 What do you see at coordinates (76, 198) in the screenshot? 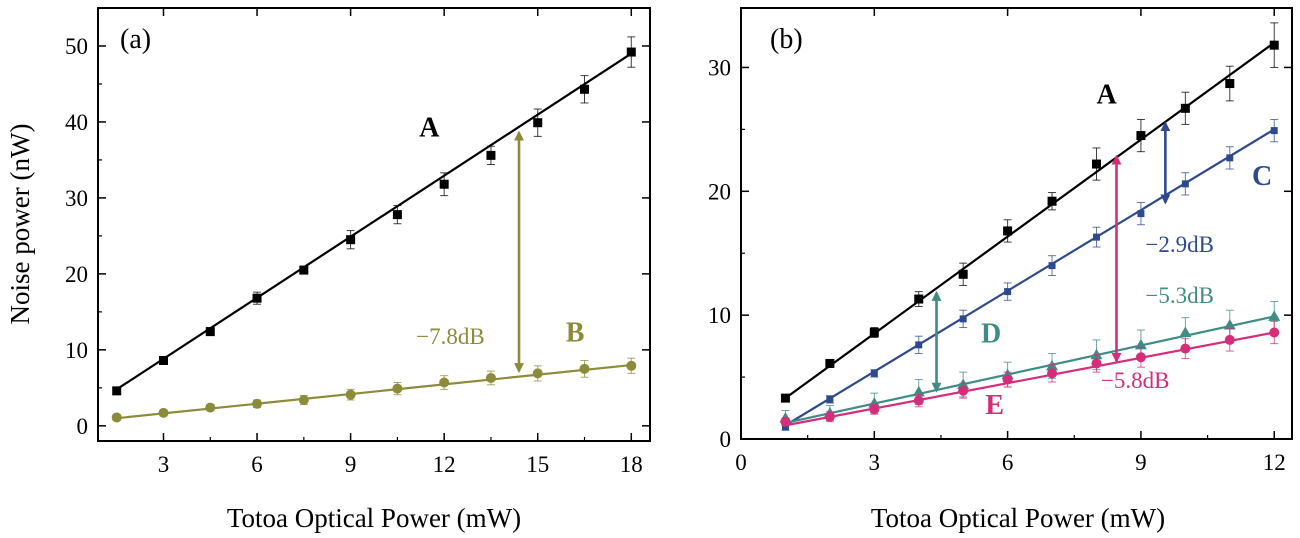
I see `y-tick-label: 30` at bounding box center [76, 198].